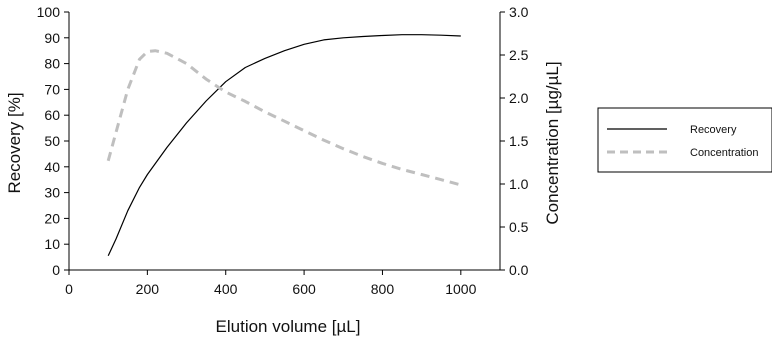 The image size is (772, 343). I want to click on legend-label-recovery: Recovery, so click(713, 130).